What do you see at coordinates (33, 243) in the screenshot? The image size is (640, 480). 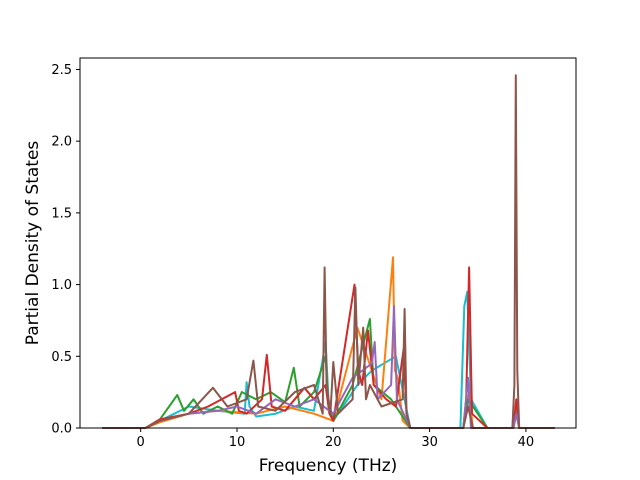 I see `y-axis-label: Partial Density of States` at bounding box center [33, 243].